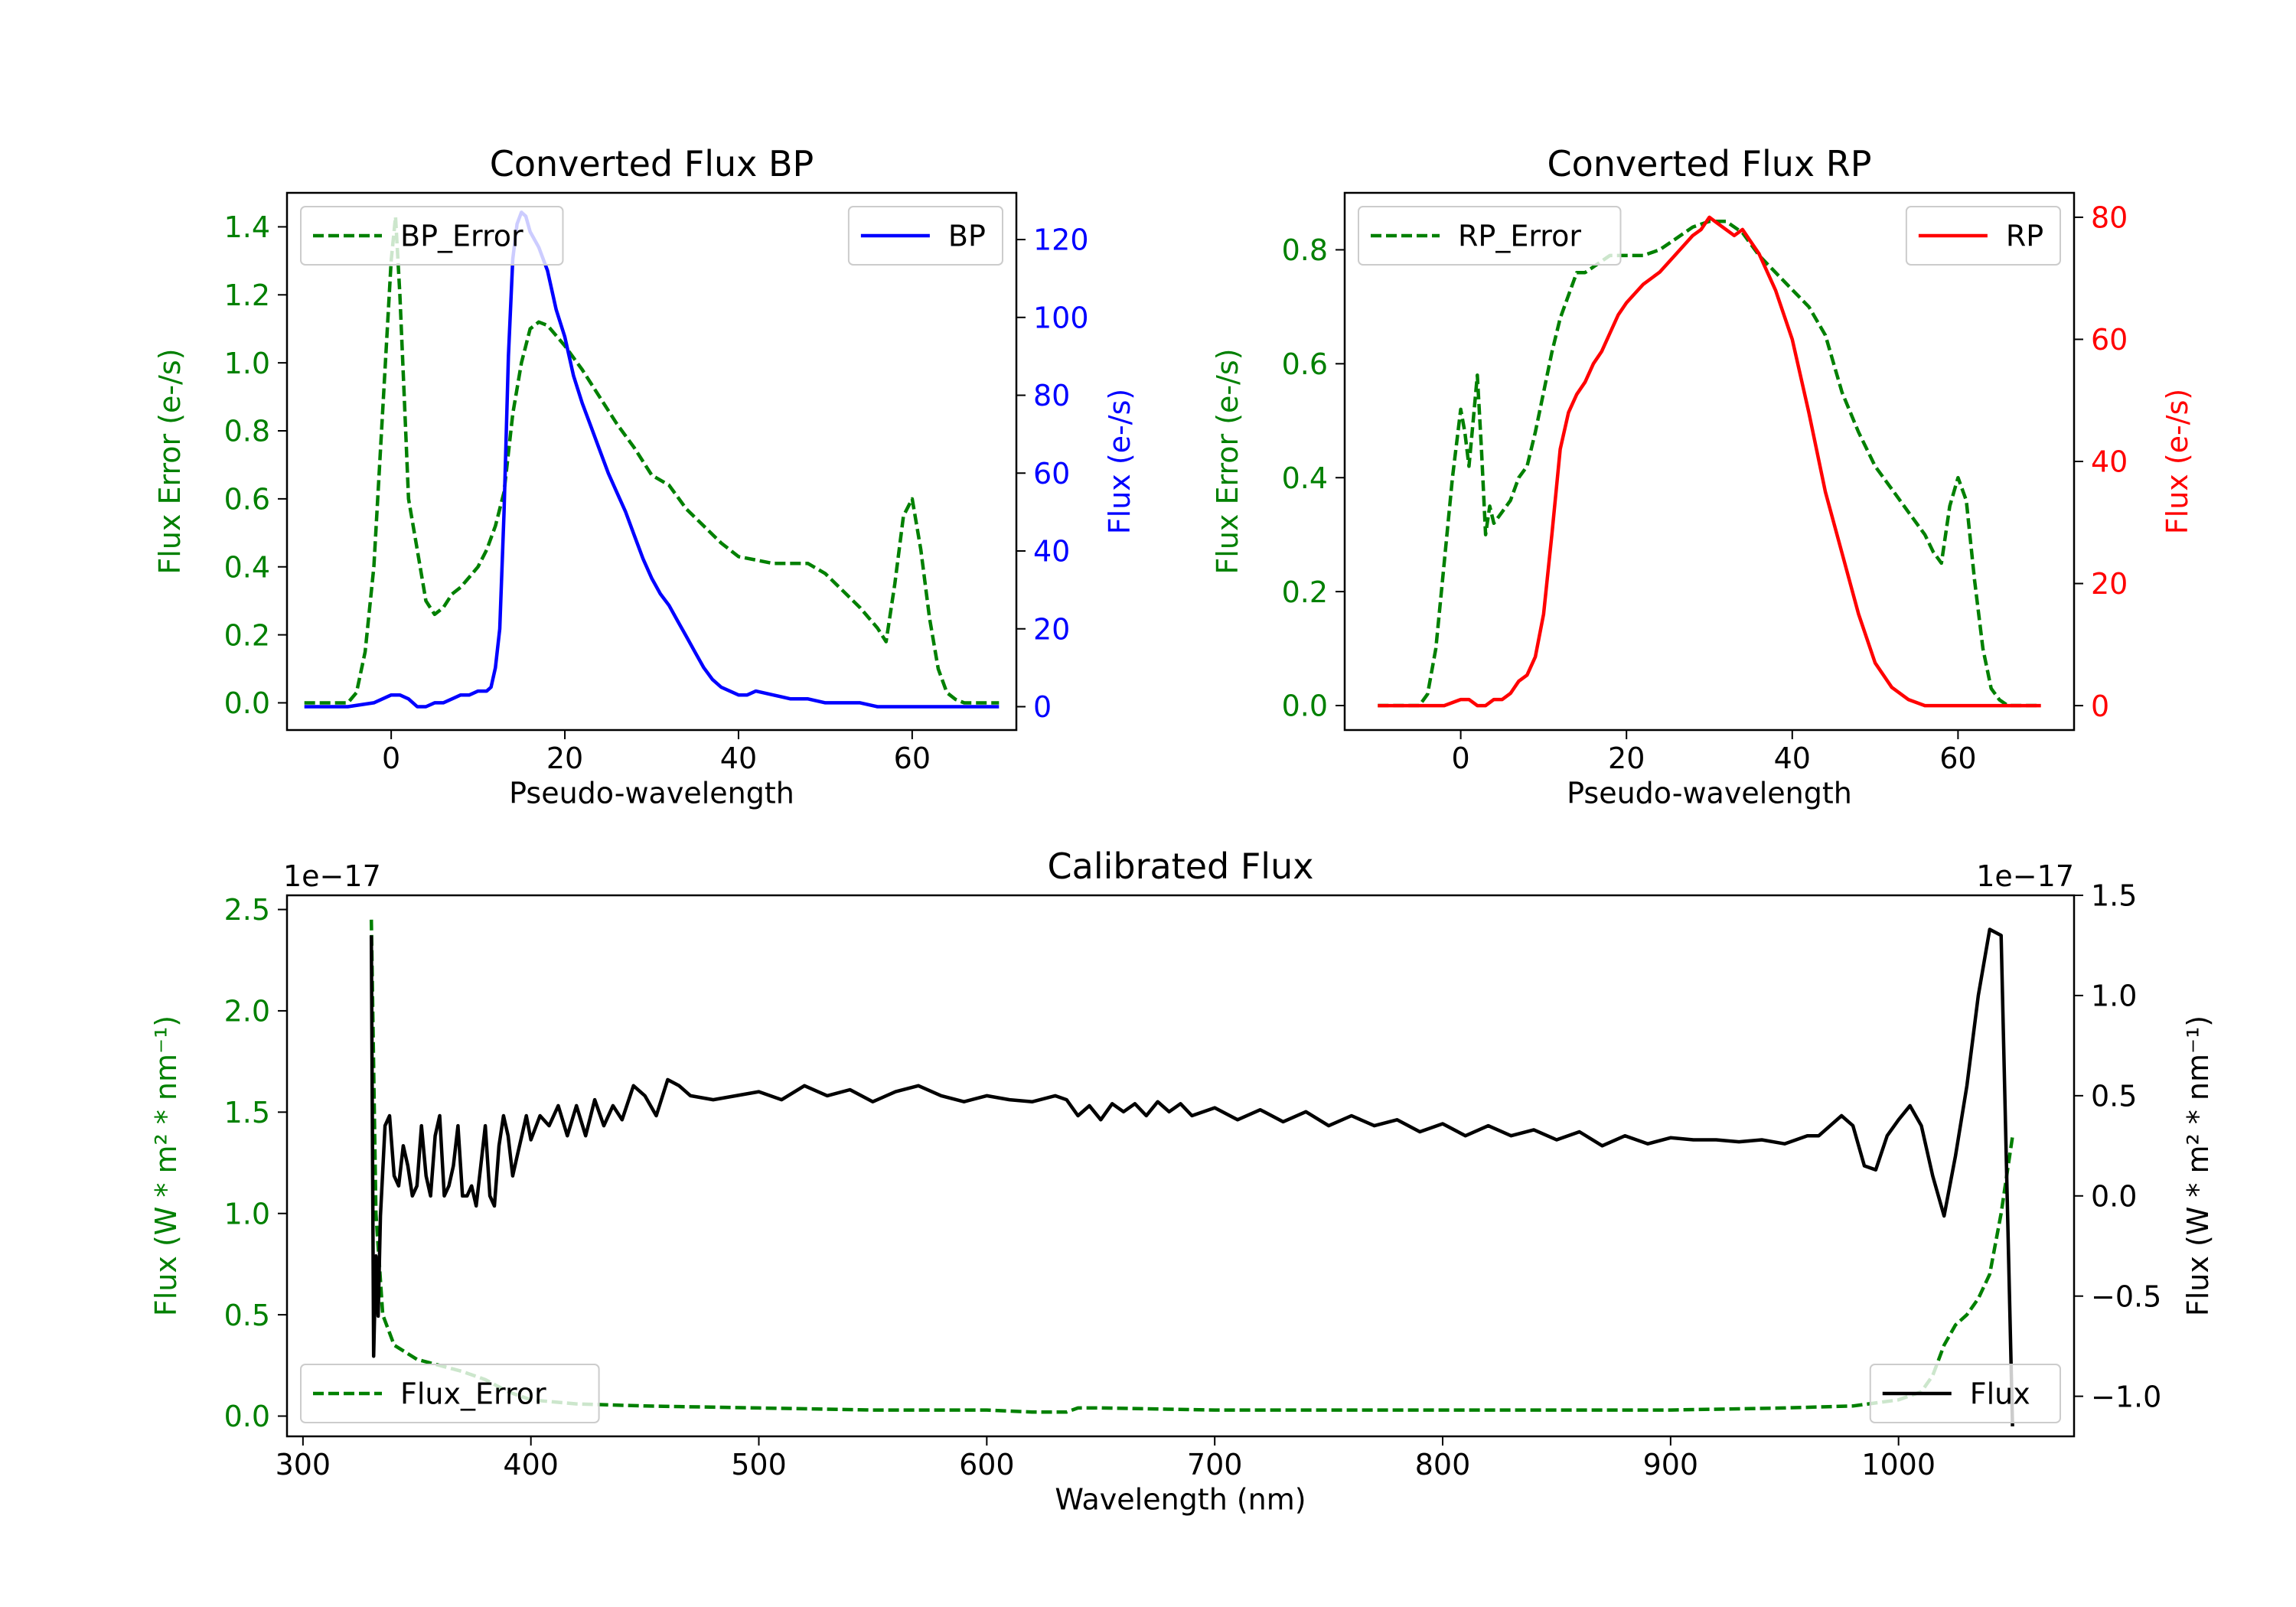 The width and height of the screenshot is (2296, 1607). Describe the element at coordinates (247, 363) in the screenshot. I see `bp-y-left-tick-label: 1.0` at that location.